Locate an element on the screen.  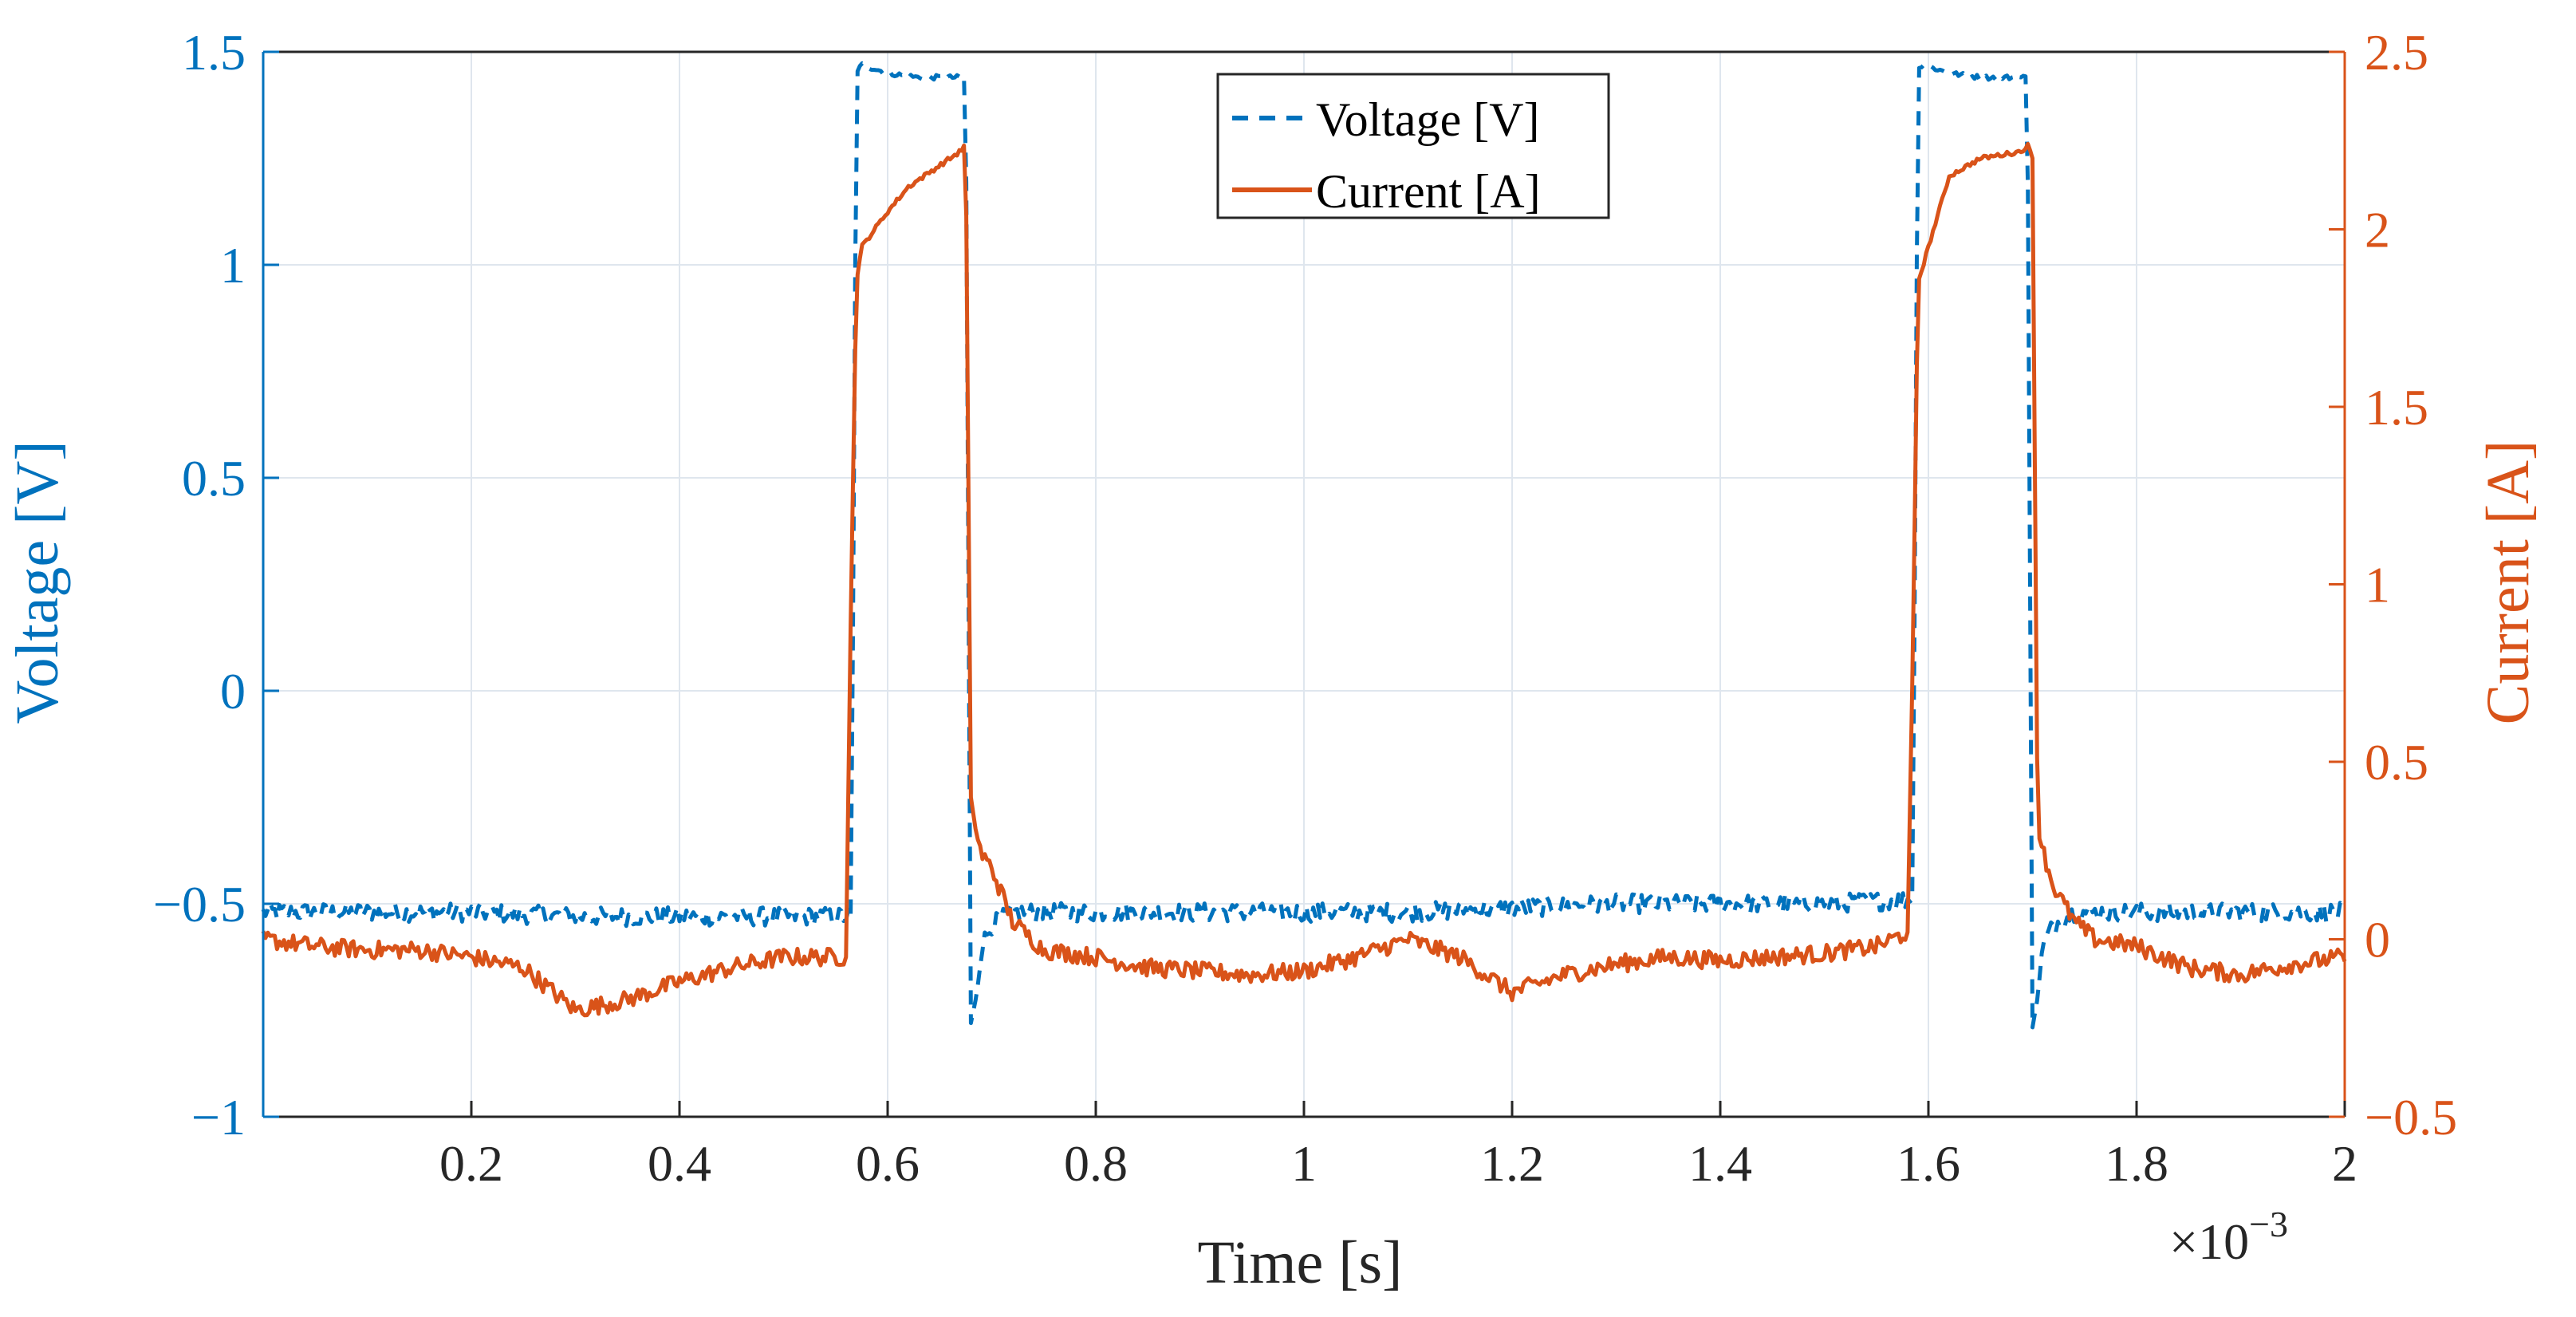
y-left-tick-label: 0 is located at coordinates (233, 691).